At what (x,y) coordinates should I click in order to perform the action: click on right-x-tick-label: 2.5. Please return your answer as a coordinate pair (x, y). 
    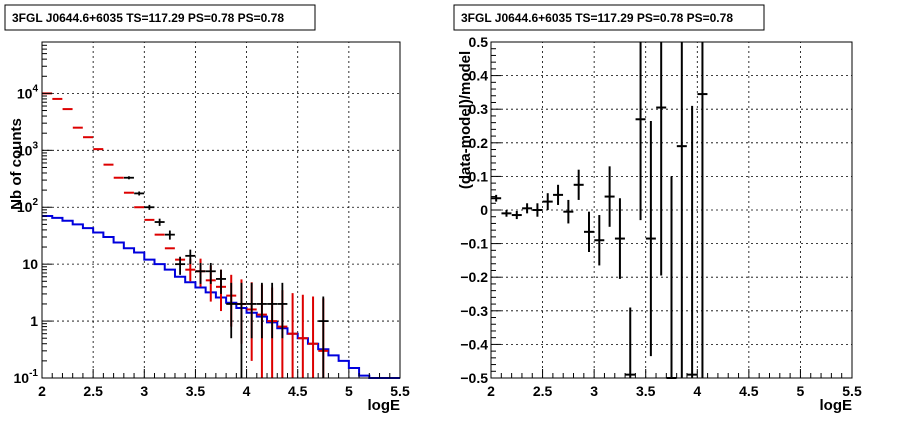
    Looking at the image, I should click on (543, 391).